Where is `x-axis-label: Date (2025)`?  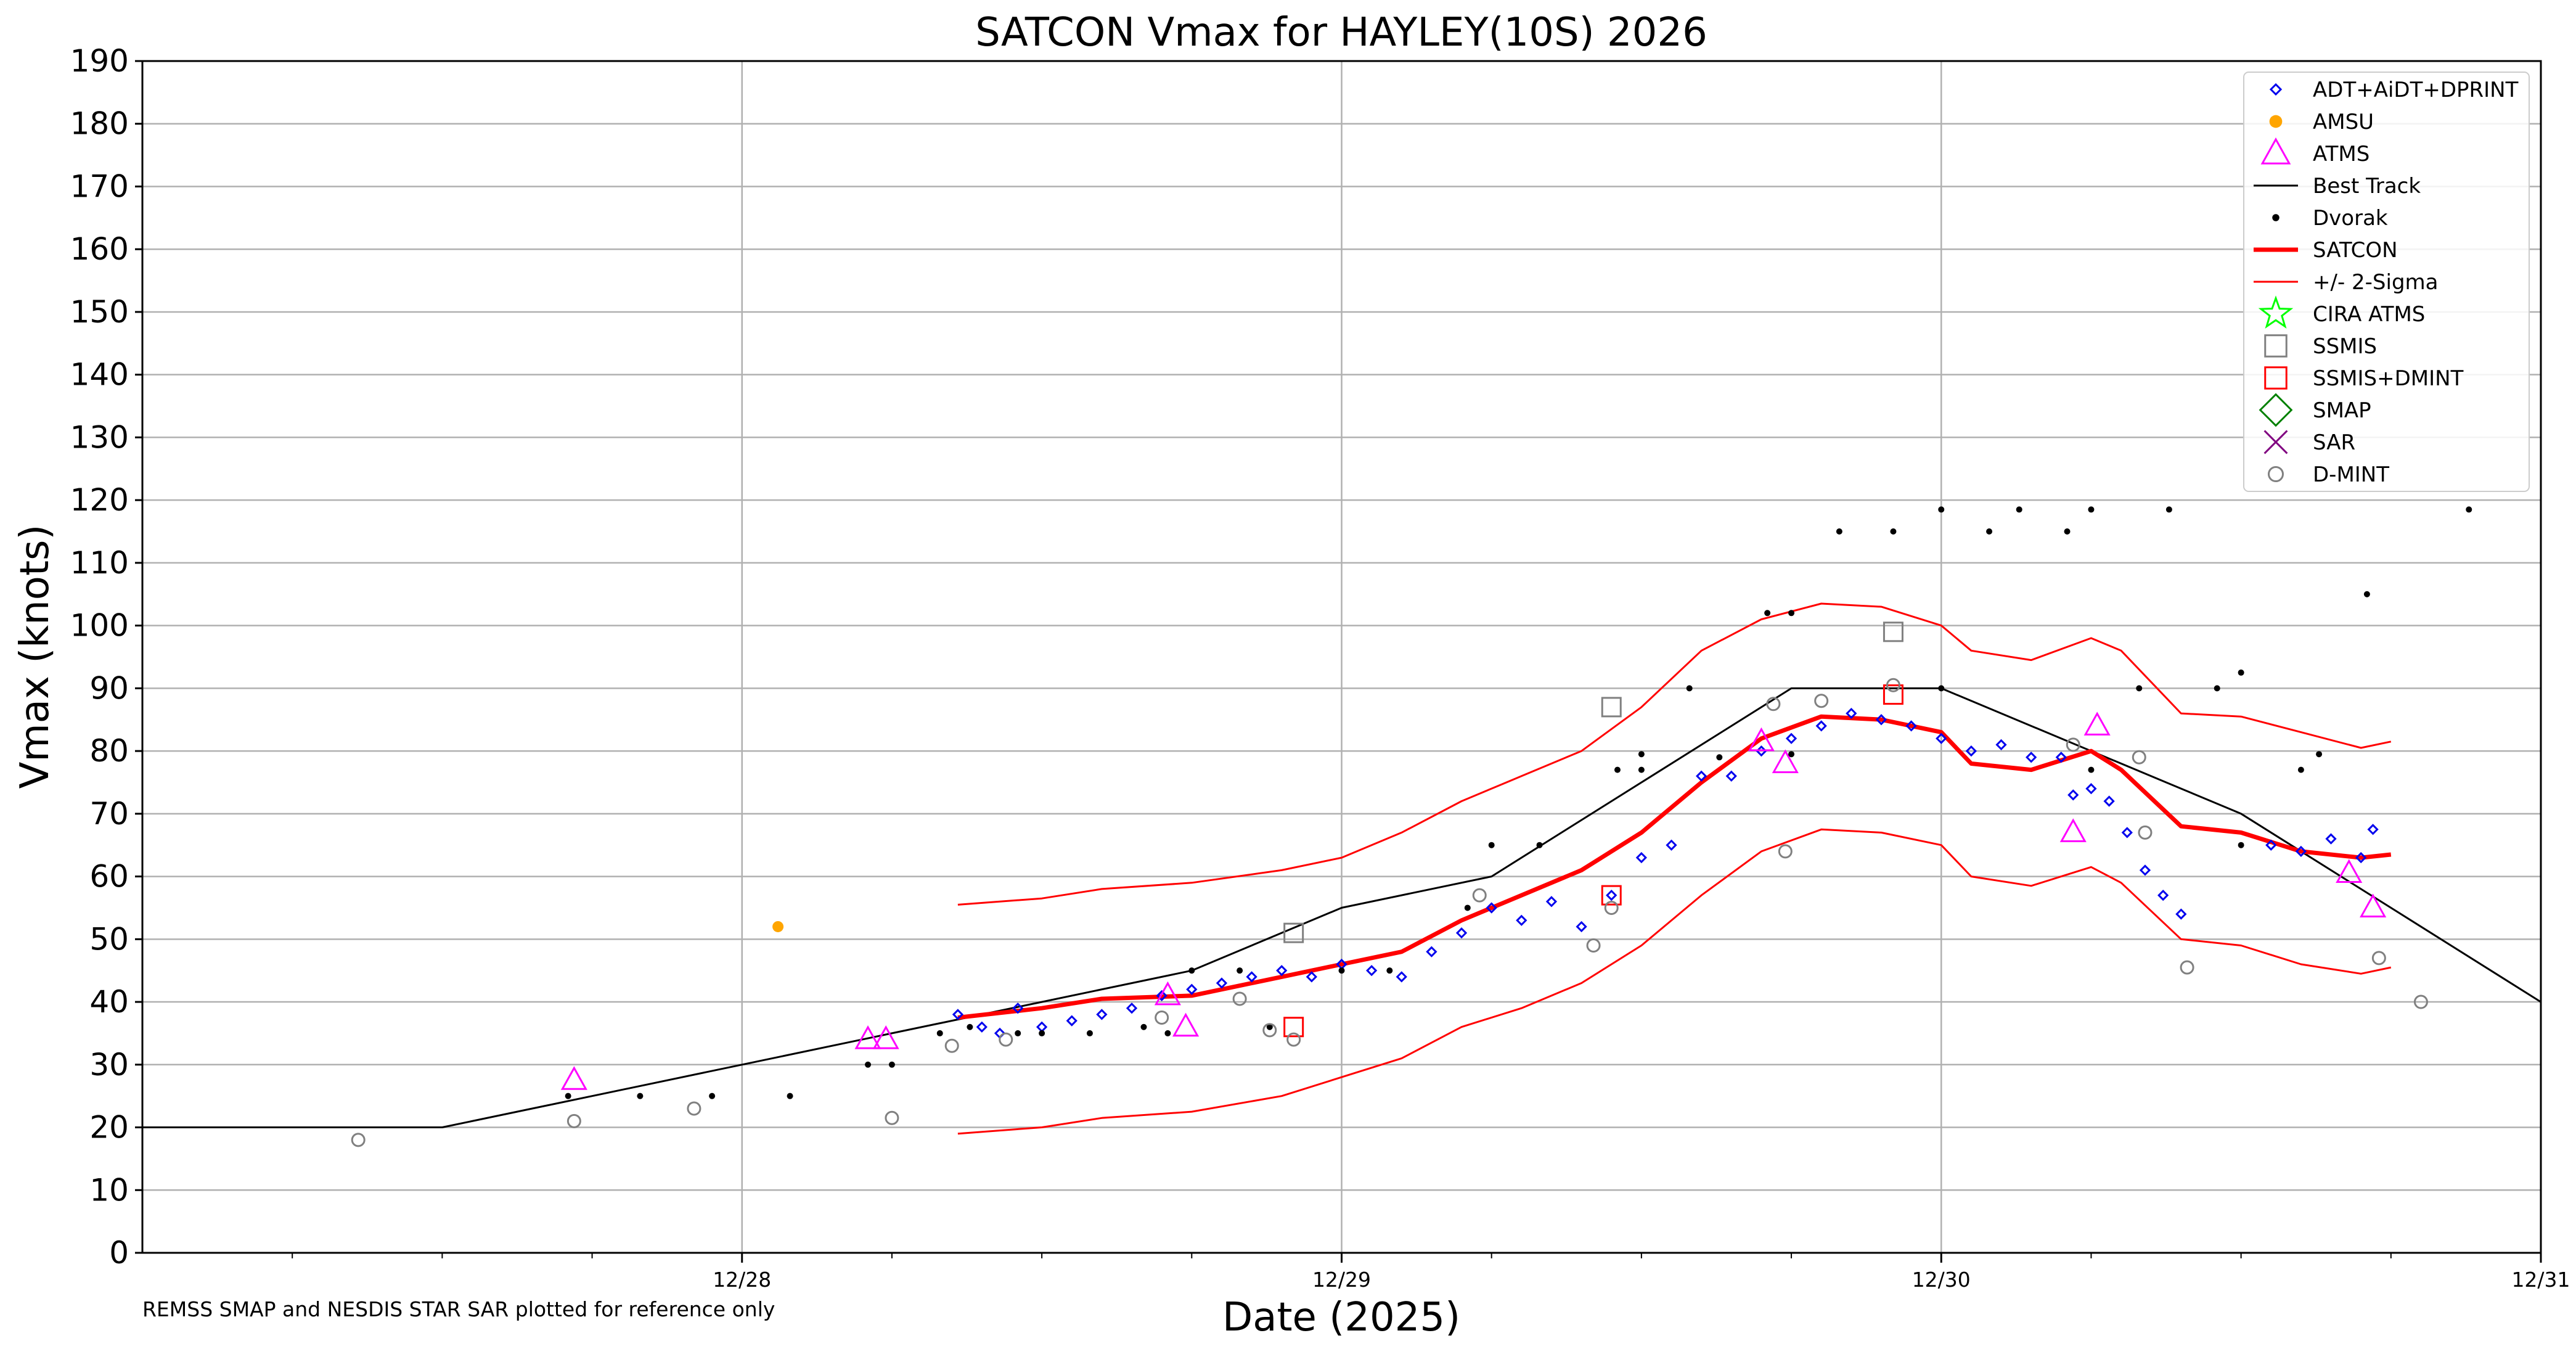 x-axis-label: Date (2025) is located at coordinates (1341, 1317).